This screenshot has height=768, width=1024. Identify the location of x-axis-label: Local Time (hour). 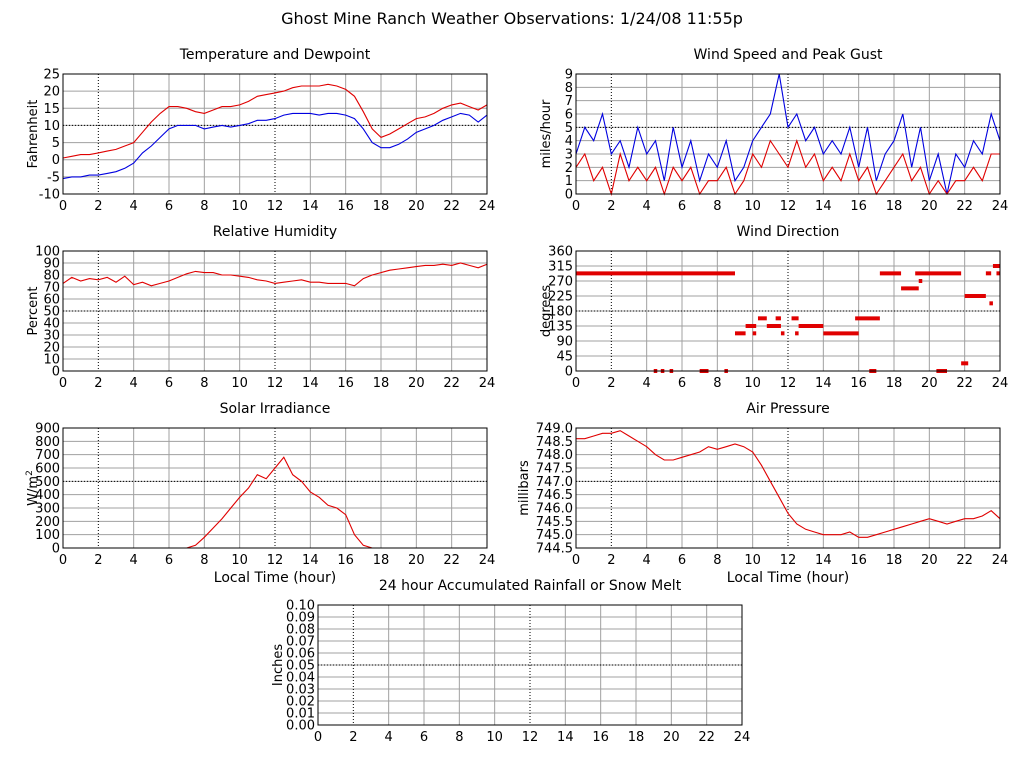
(275, 578).